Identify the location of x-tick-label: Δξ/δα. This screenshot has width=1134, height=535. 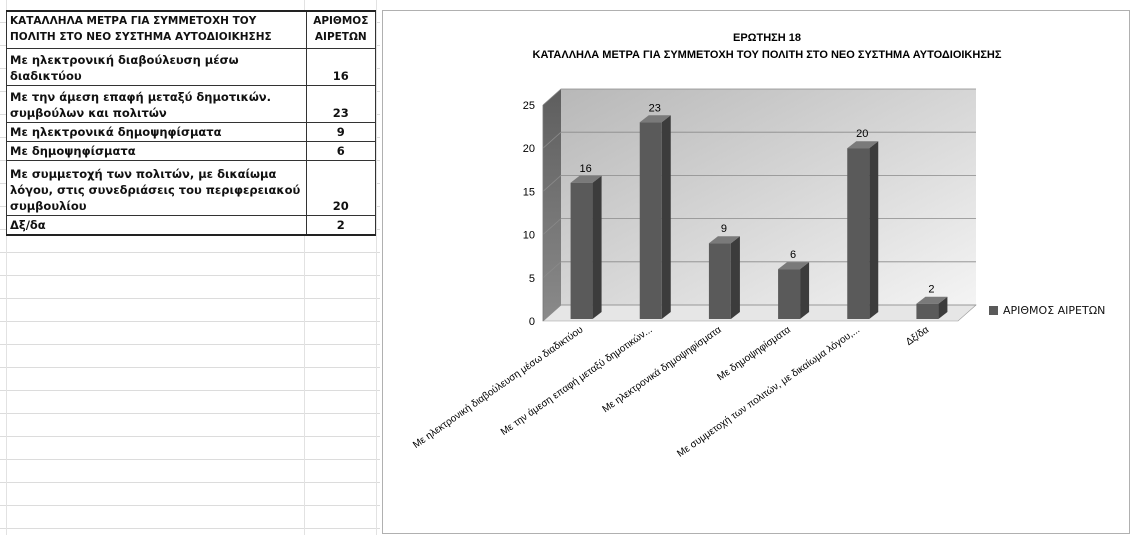
(917, 336).